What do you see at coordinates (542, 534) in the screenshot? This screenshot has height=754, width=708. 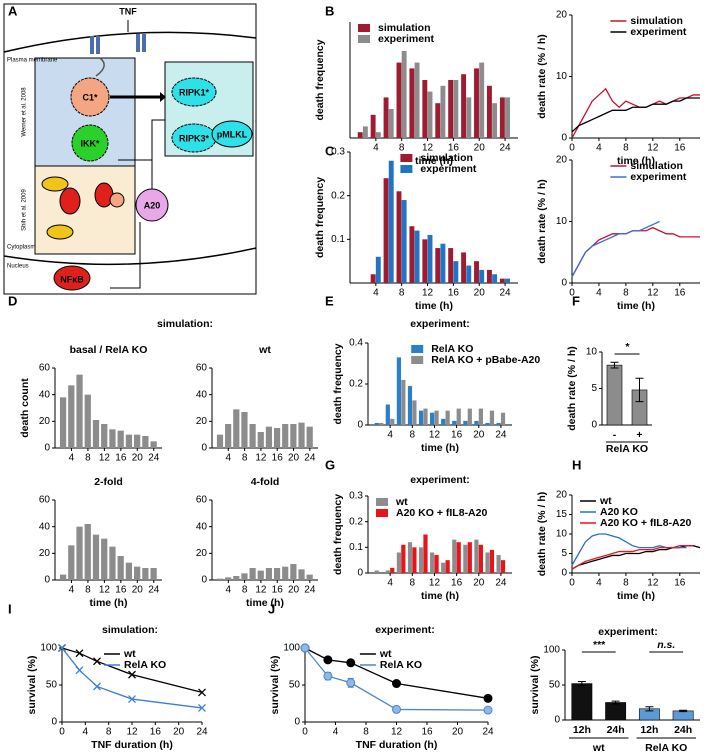 I see `y-axis-label: death rate (% / h)` at bounding box center [542, 534].